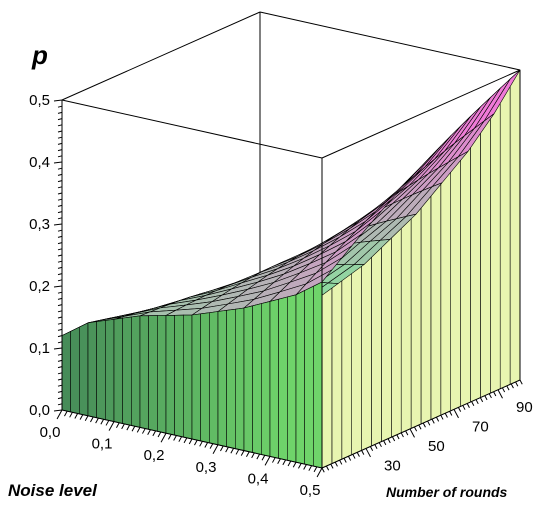  Describe the element at coordinates (154, 455) in the screenshot. I see `x-tick-label: 0,2` at that location.